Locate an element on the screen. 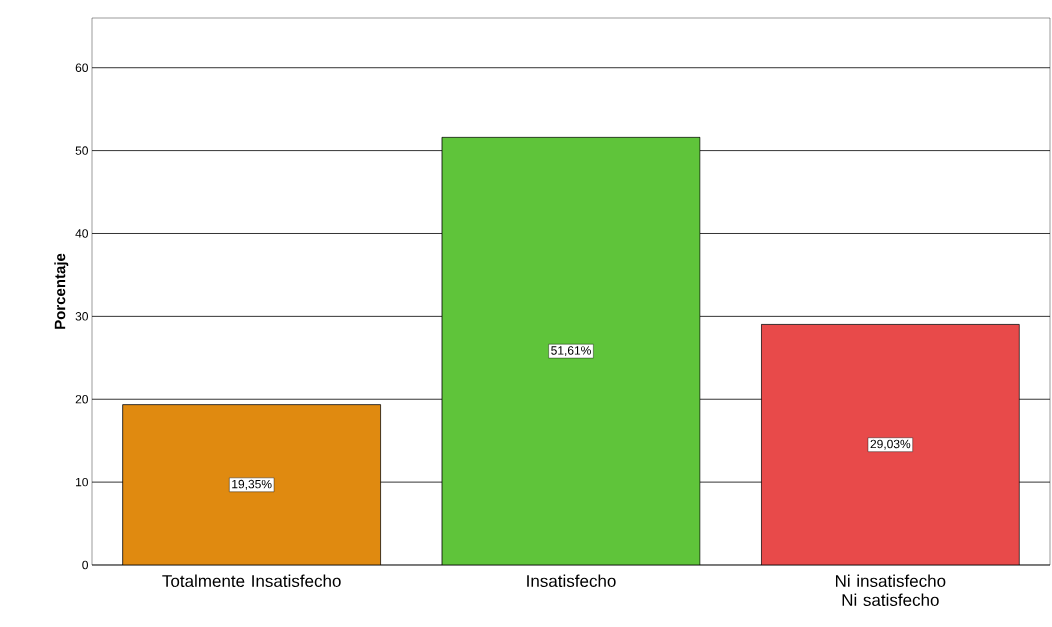 The image size is (1052, 627). x-tick-label: Insatisfecho is located at coordinates (571, 581).